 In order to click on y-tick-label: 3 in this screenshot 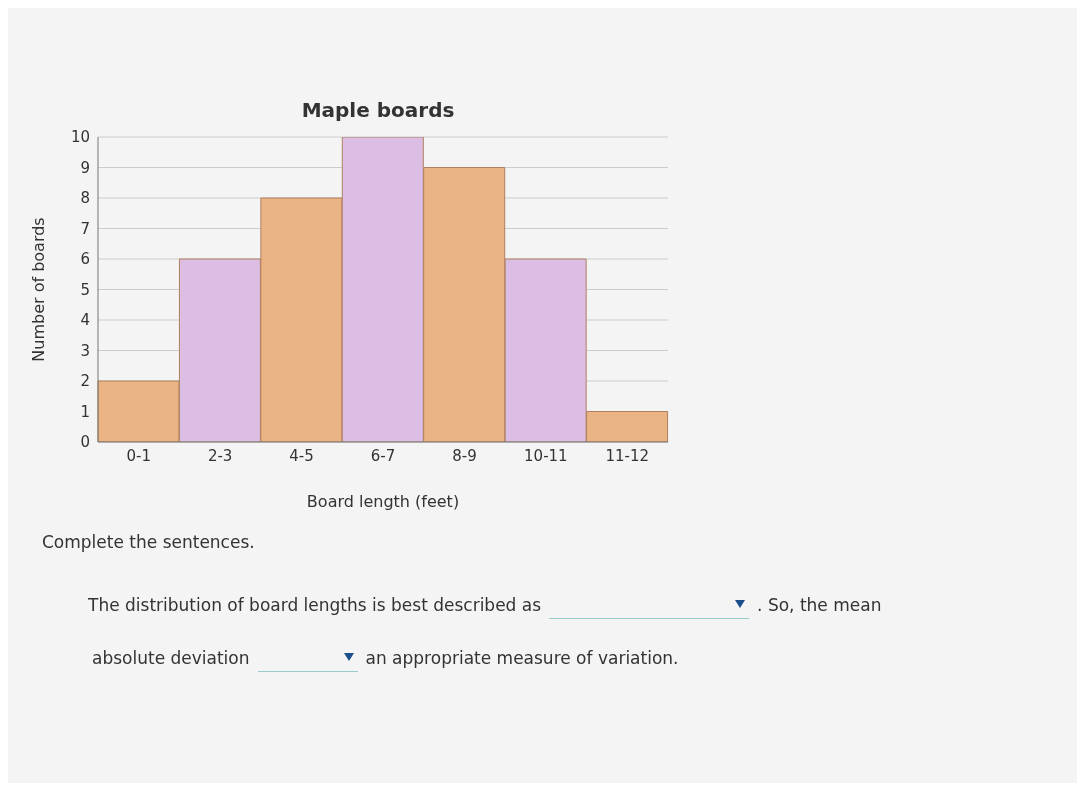, I will do `click(85, 350)`.